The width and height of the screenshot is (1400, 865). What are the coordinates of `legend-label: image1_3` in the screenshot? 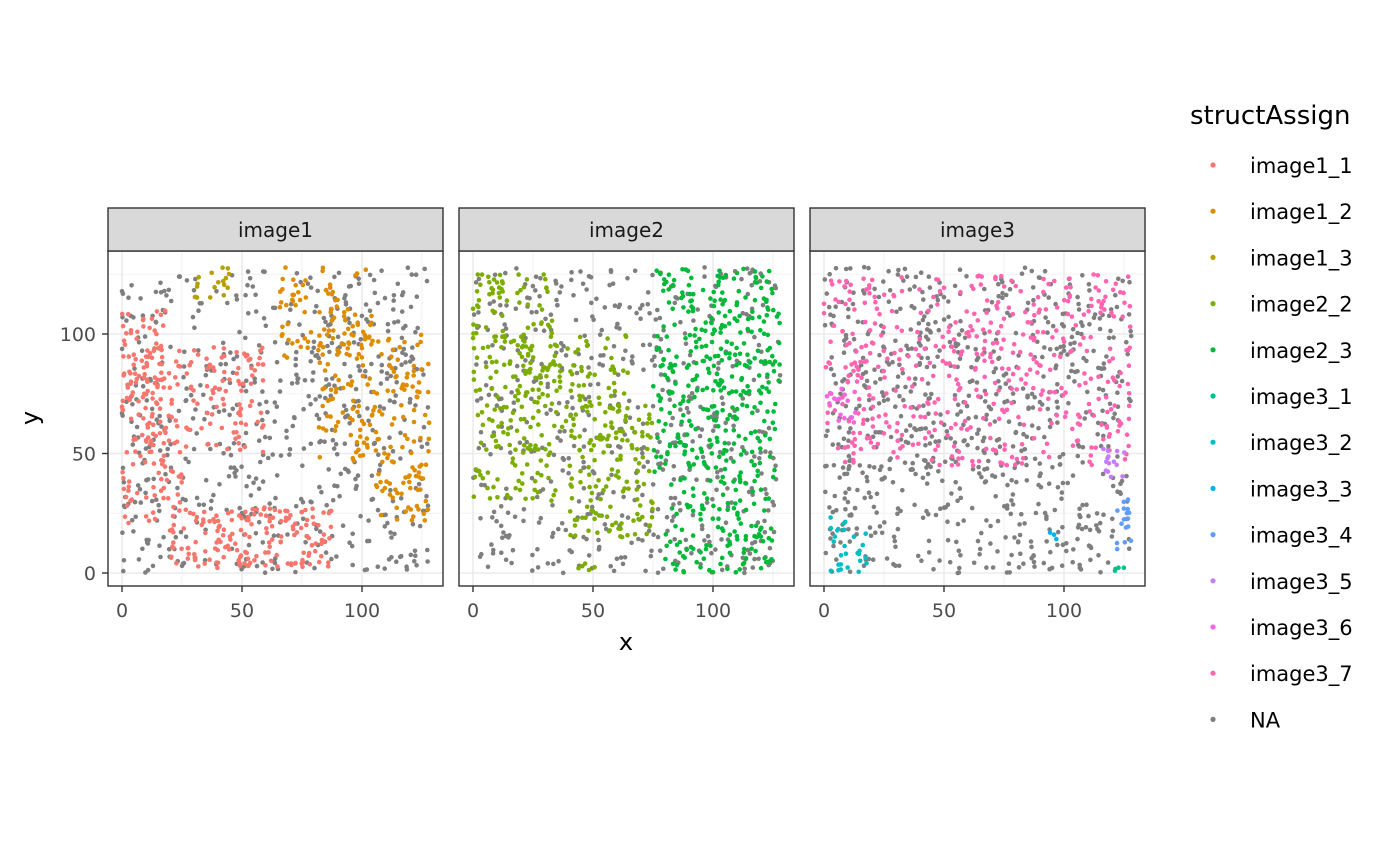 It's located at (1301, 258).